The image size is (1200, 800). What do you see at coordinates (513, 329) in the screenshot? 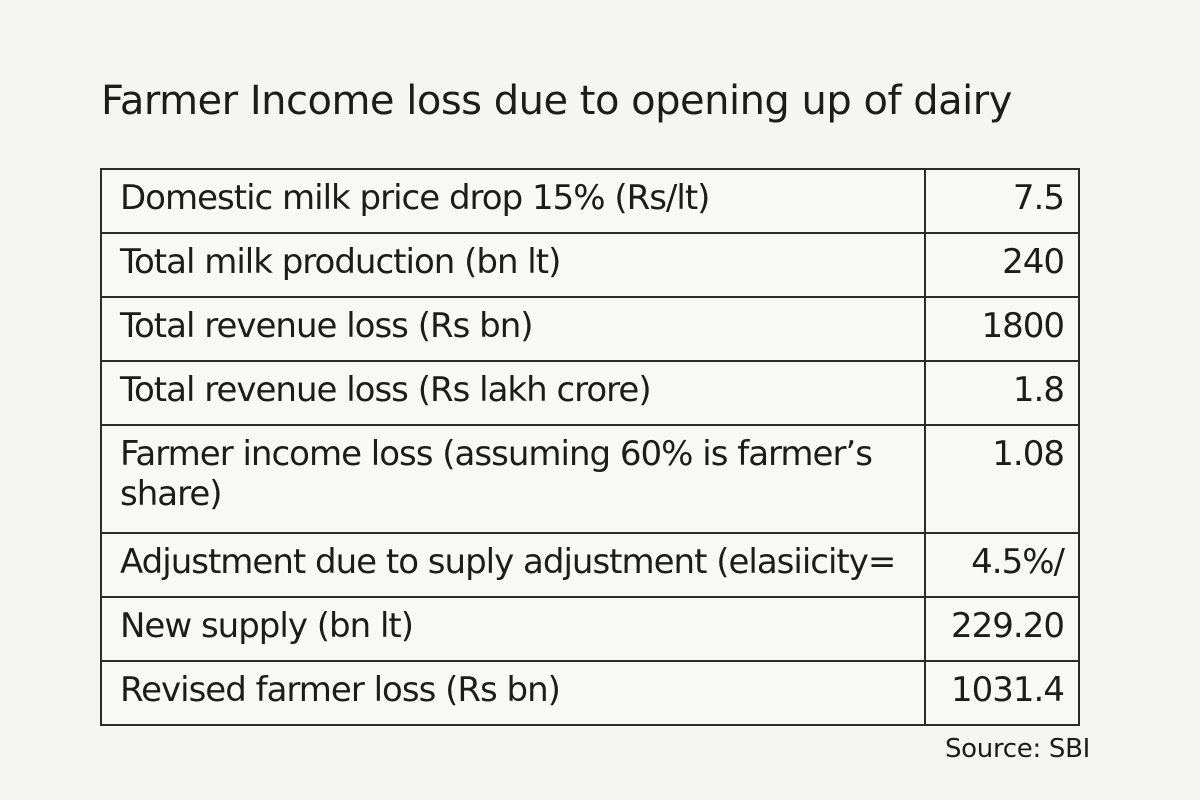
I see `row-label: Total revenue loss (Rs bn)` at bounding box center [513, 329].